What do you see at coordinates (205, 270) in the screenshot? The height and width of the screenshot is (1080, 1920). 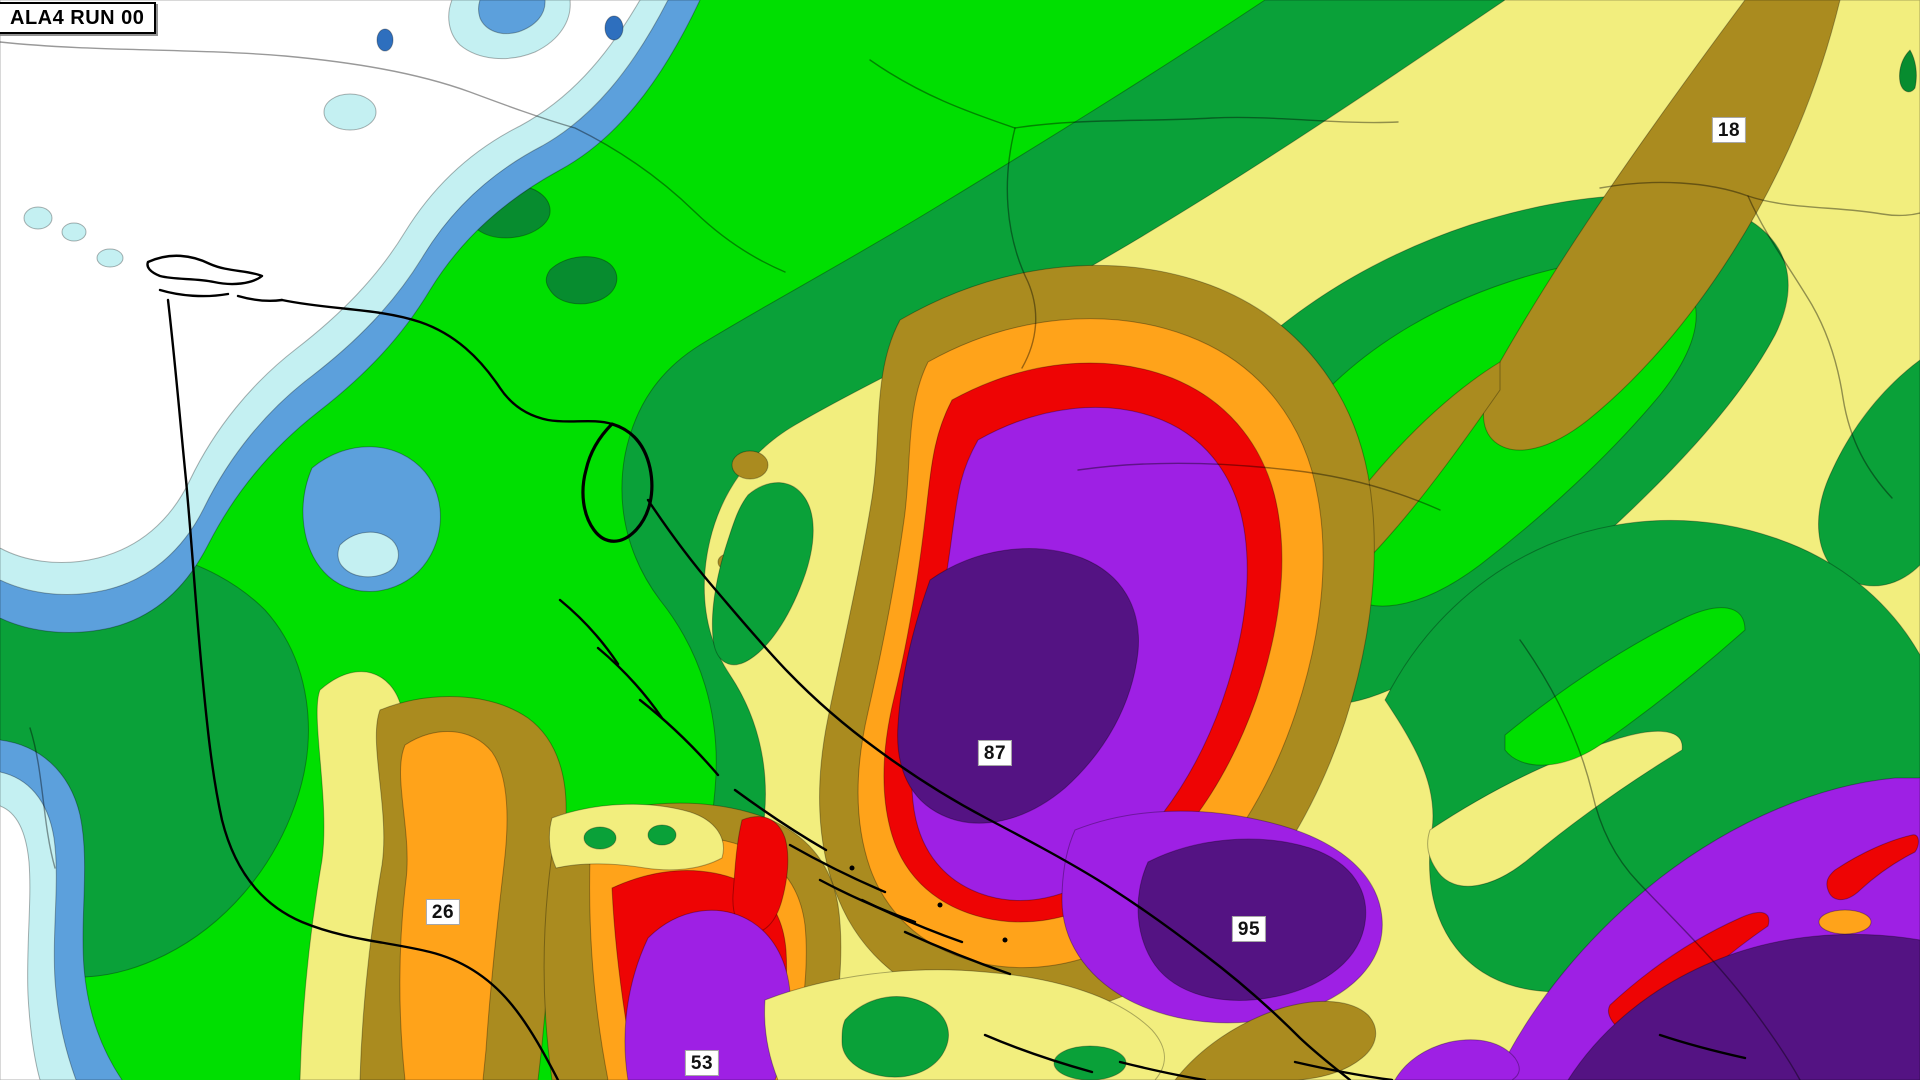 I see `coast-venice-lagoon` at bounding box center [205, 270].